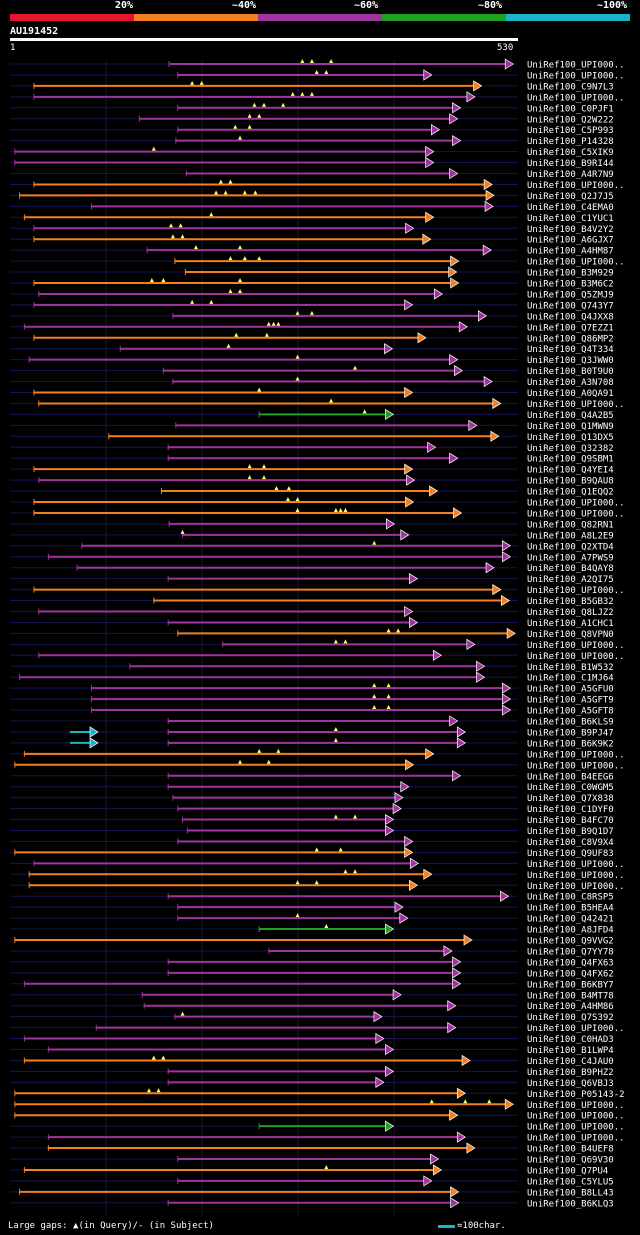 The width and height of the screenshot is (640, 1235). Describe the element at coordinates (570, 109) in the screenshot. I see `hit-label: UniRef100_C0PJF1` at that location.